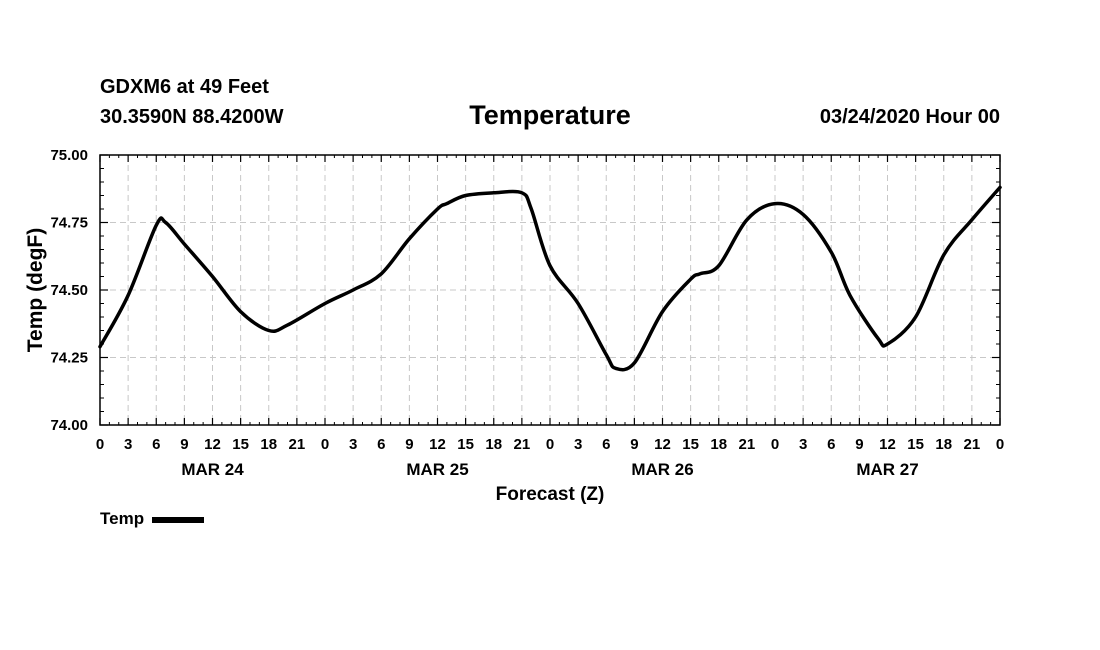 This screenshot has height=650, width=1100. I want to click on x-day-label: MAR 27, so click(887, 469).